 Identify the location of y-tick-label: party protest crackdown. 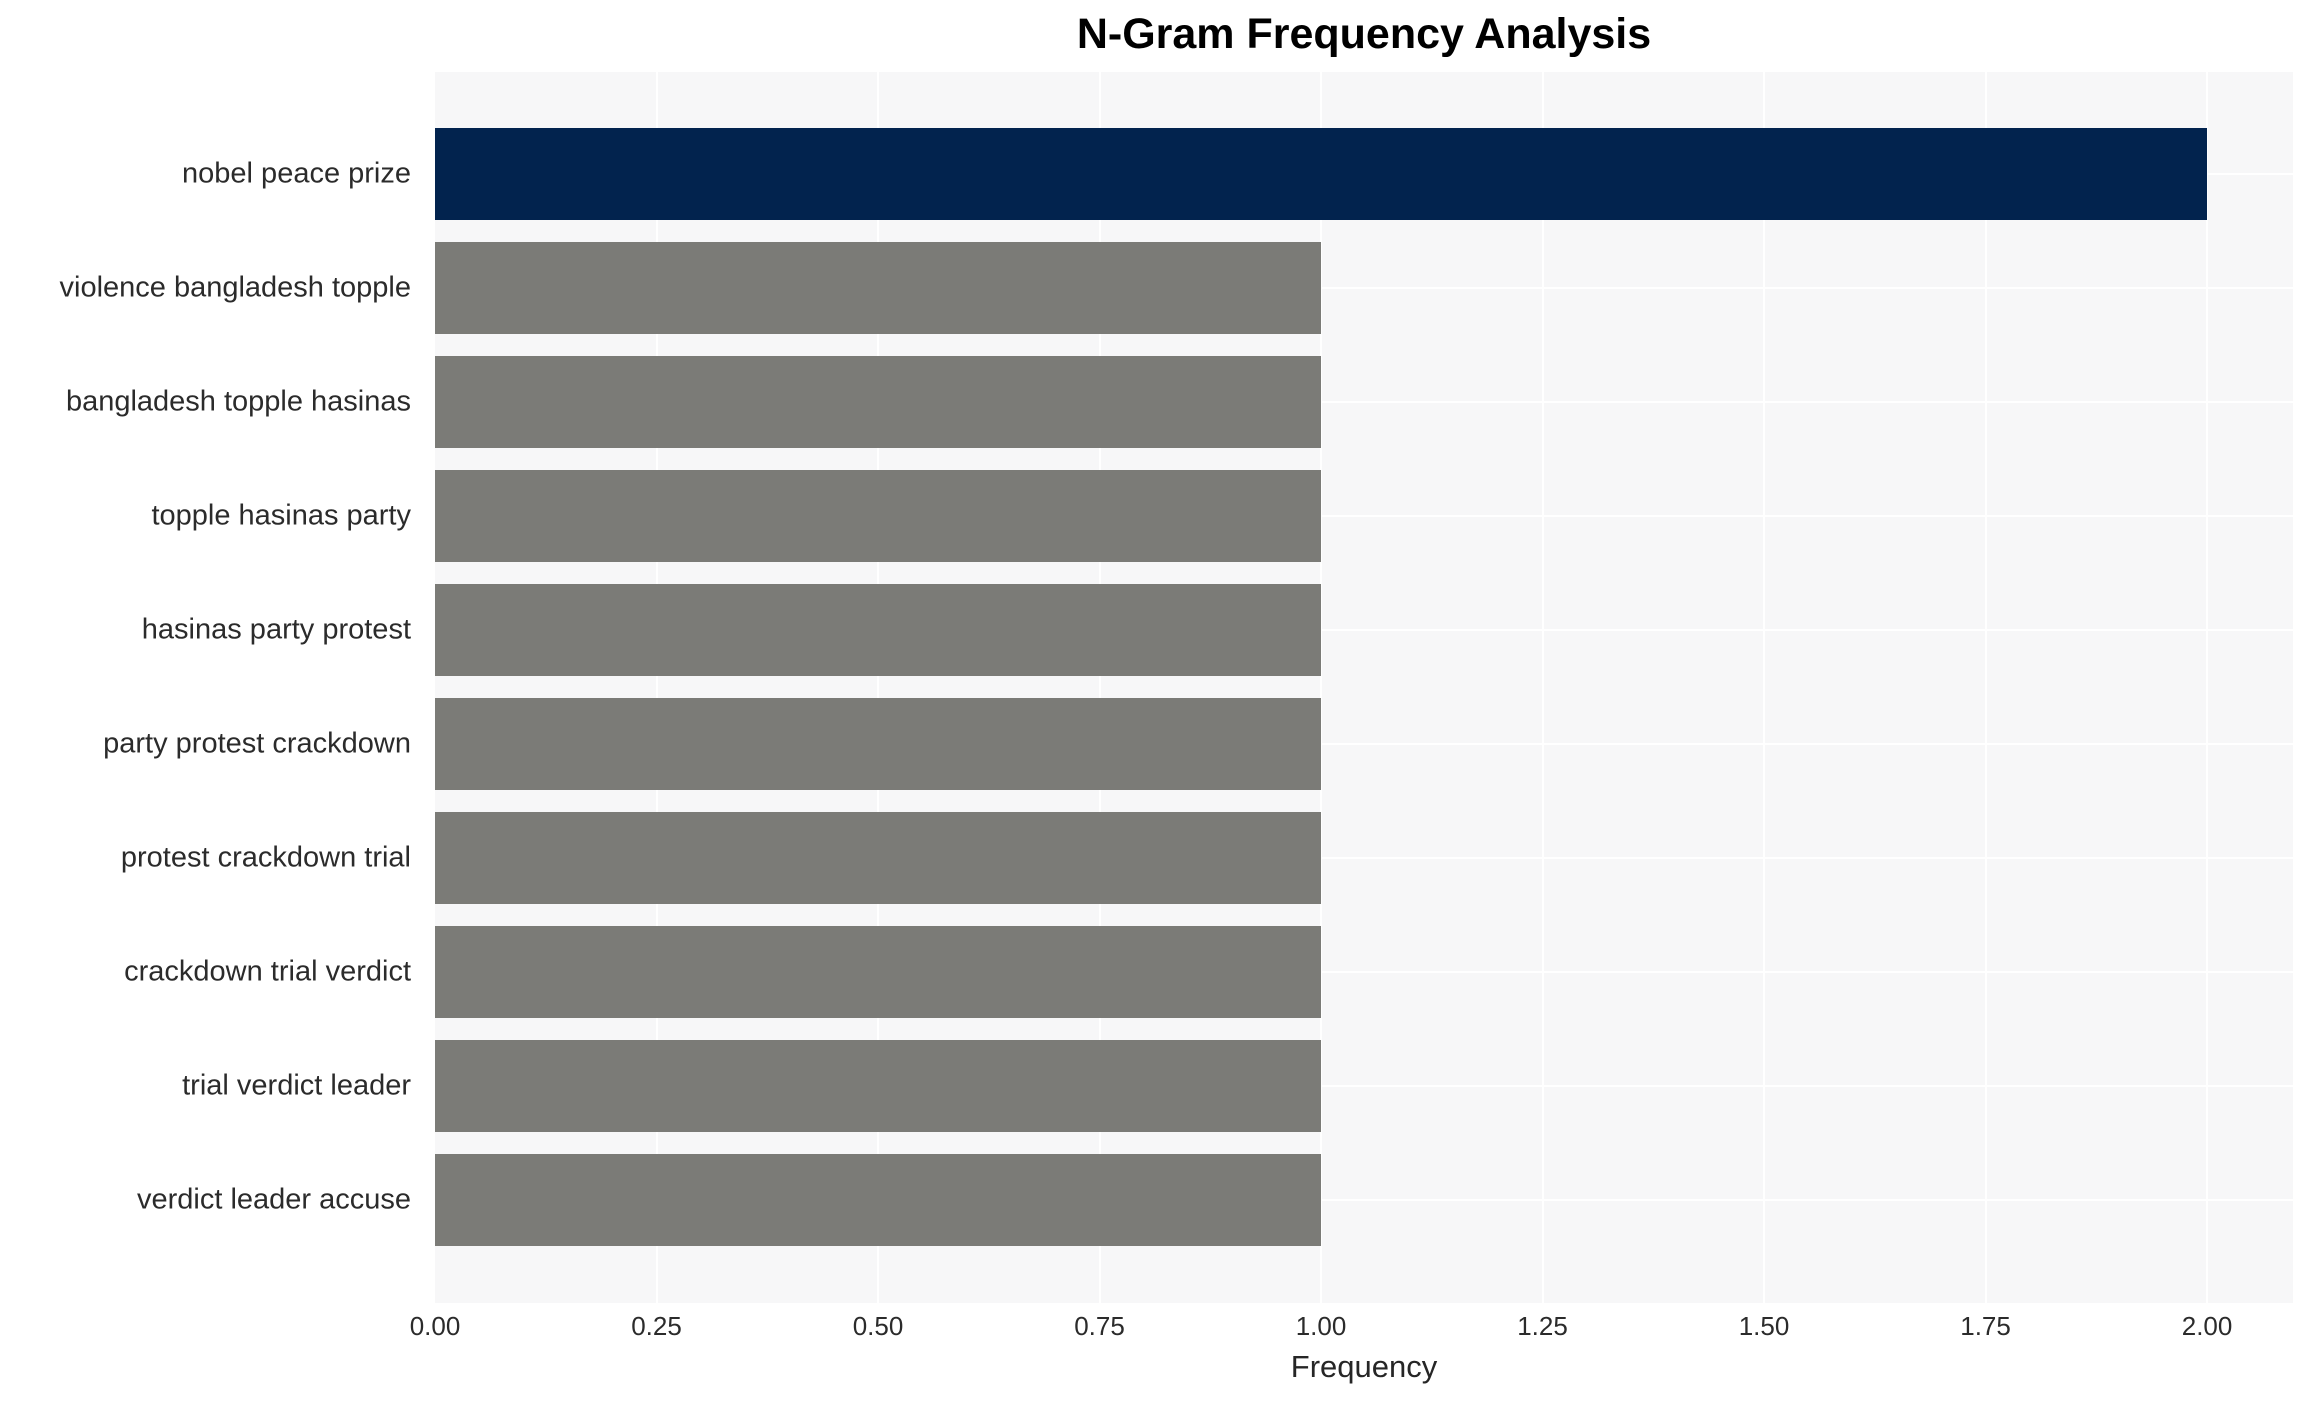
(257, 743).